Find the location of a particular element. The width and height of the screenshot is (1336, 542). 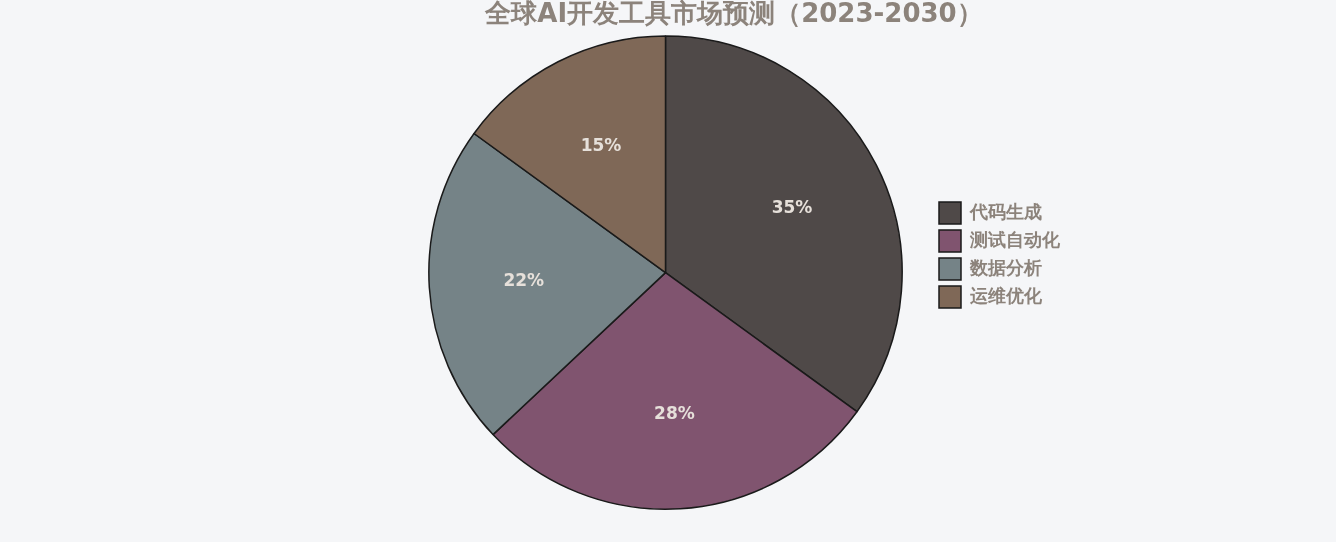

data-label: 22% is located at coordinates (524, 279).